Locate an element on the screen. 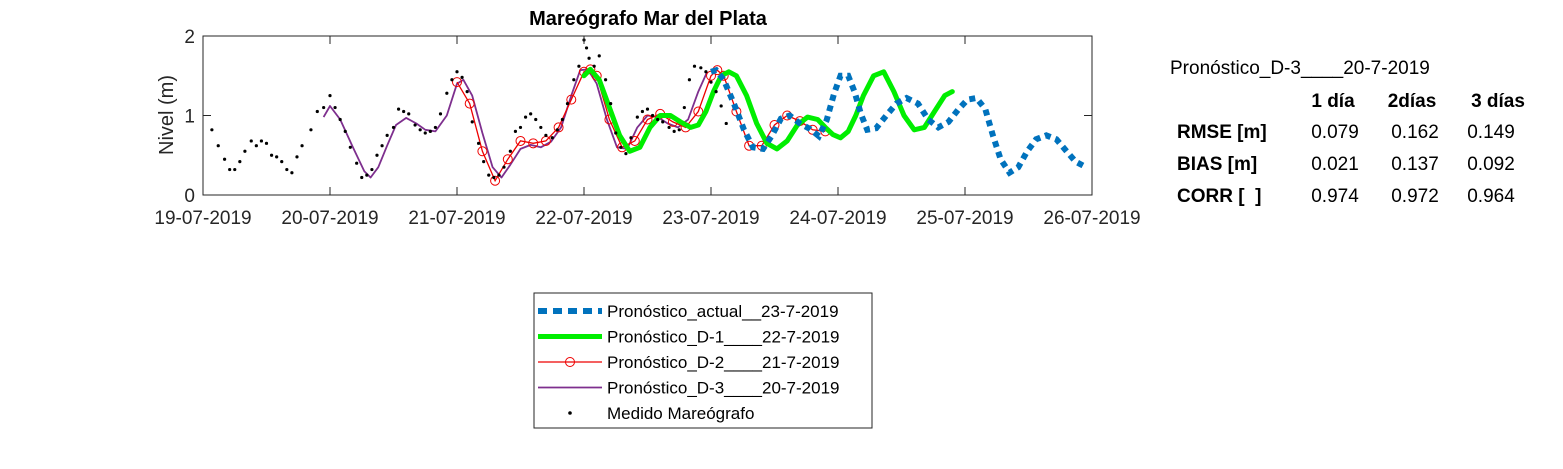  legend-entry-1: Pronóstico_D-1____22-7-2019 is located at coordinates (689, 337).